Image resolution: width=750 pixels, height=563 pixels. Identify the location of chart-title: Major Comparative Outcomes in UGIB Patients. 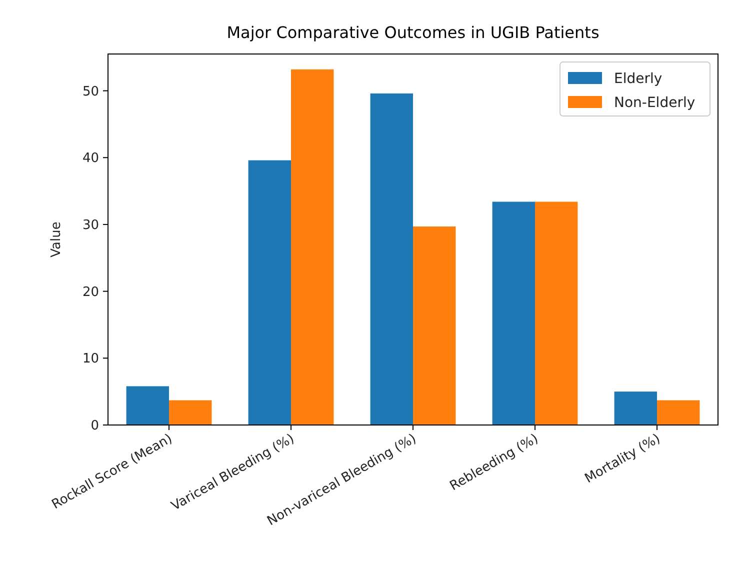
(413, 32).